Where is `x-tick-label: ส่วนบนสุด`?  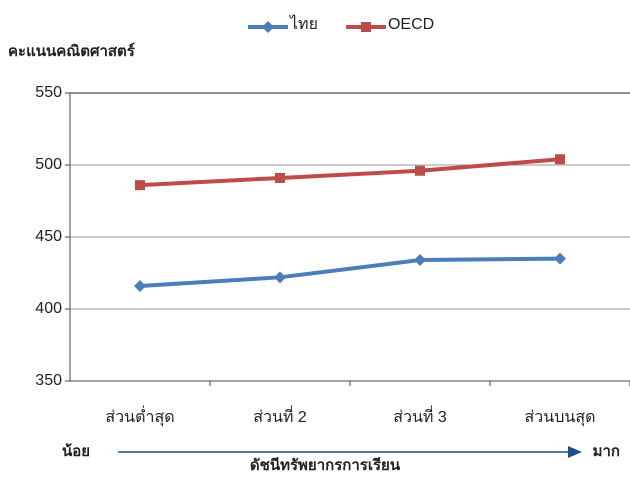
x-tick-label: ส่วนบนสุด is located at coordinates (560, 418).